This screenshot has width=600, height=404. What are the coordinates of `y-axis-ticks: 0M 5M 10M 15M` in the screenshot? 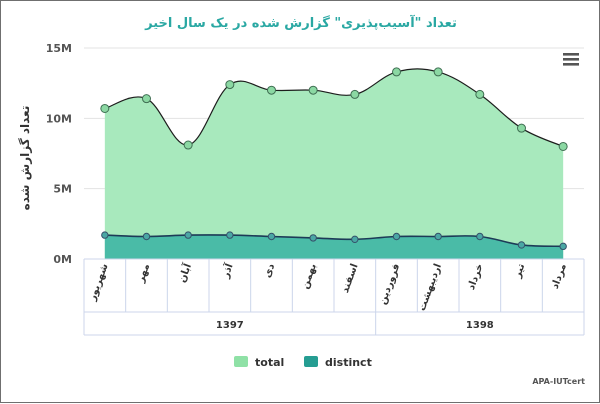 It's located at (59, 154).